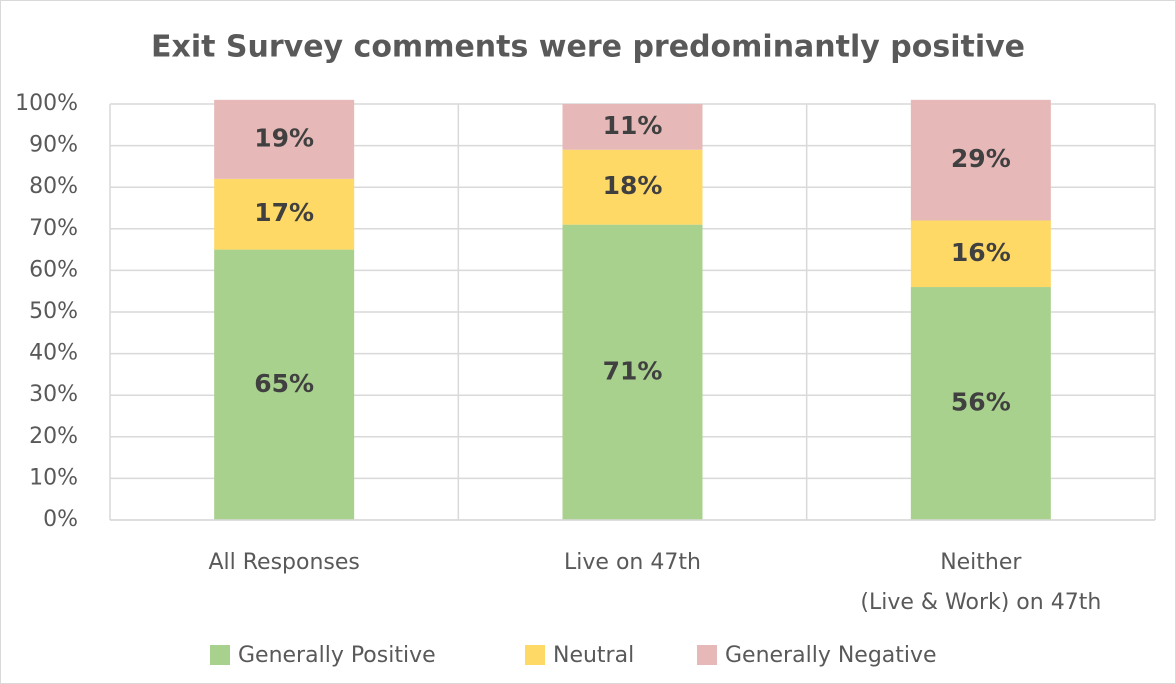 The width and height of the screenshot is (1176, 684). What do you see at coordinates (53, 145) in the screenshot?
I see `y-tick-label: 90%` at bounding box center [53, 145].